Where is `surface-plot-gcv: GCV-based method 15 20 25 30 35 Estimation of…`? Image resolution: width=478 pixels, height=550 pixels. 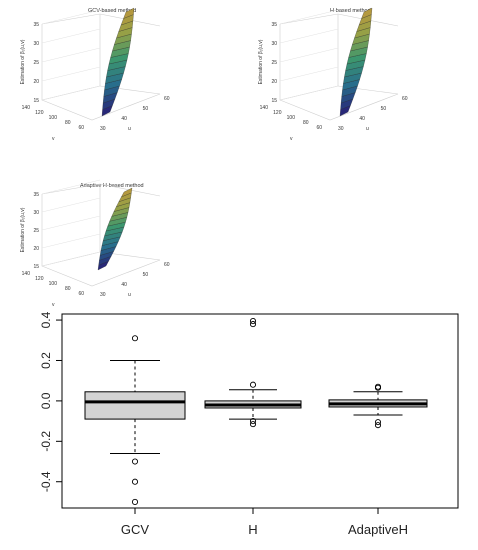 surface-plot-gcv: GCV-based method 15 20 25 30 35 Estimation of… is located at coordinates (120, 80).